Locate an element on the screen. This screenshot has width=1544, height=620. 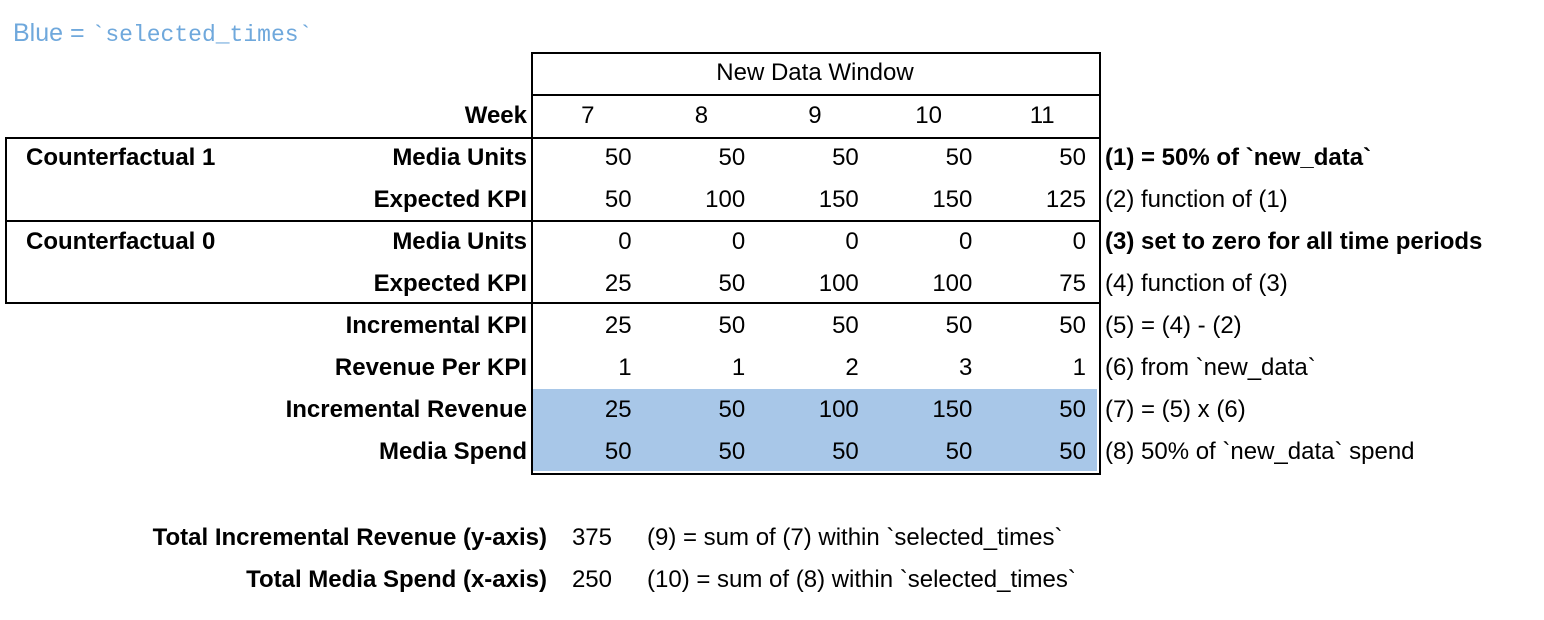
row-annotation: (3) set to zero for all time periods is located at coordinates (1294, 241).